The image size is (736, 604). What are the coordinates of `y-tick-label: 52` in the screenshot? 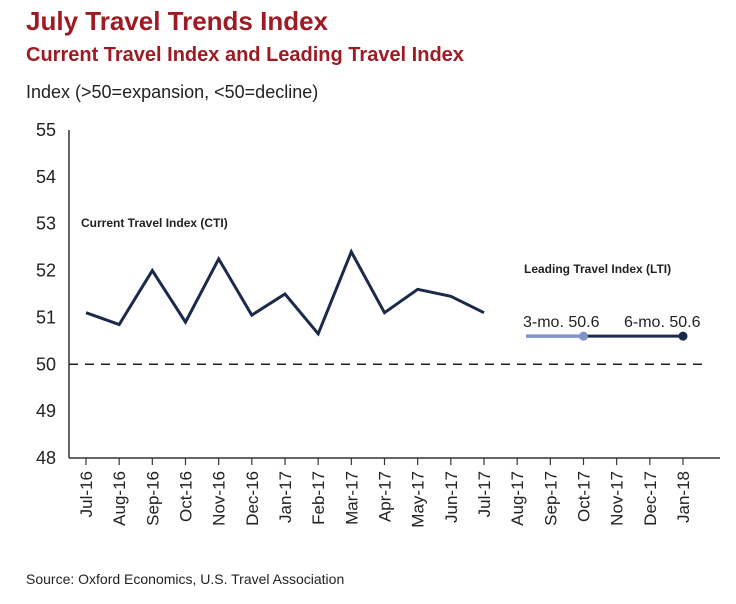 It's located at (46, 271).